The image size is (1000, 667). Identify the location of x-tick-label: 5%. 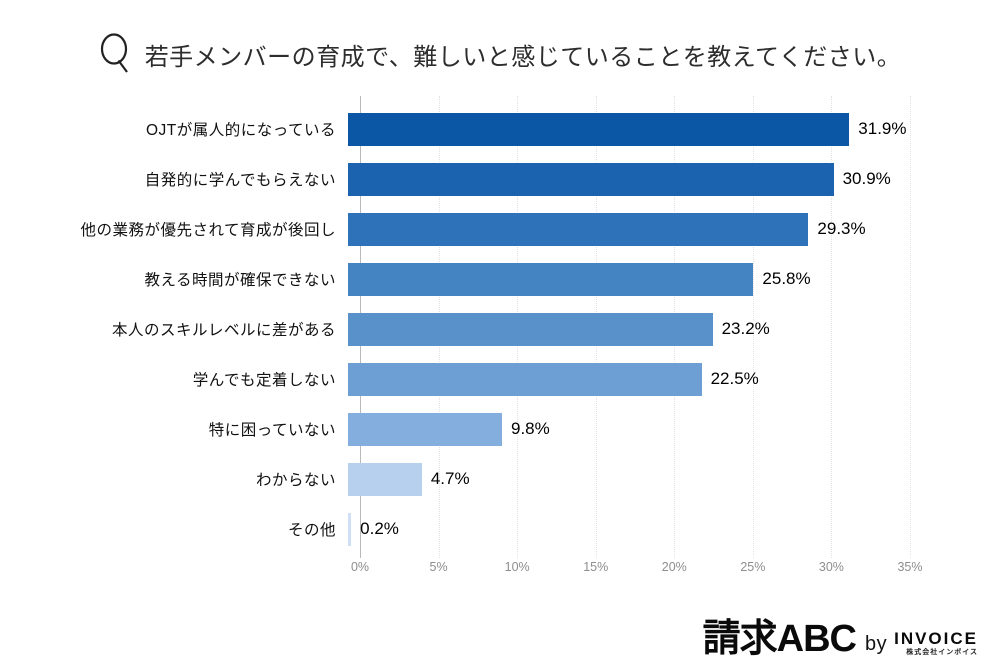
(438, 567).